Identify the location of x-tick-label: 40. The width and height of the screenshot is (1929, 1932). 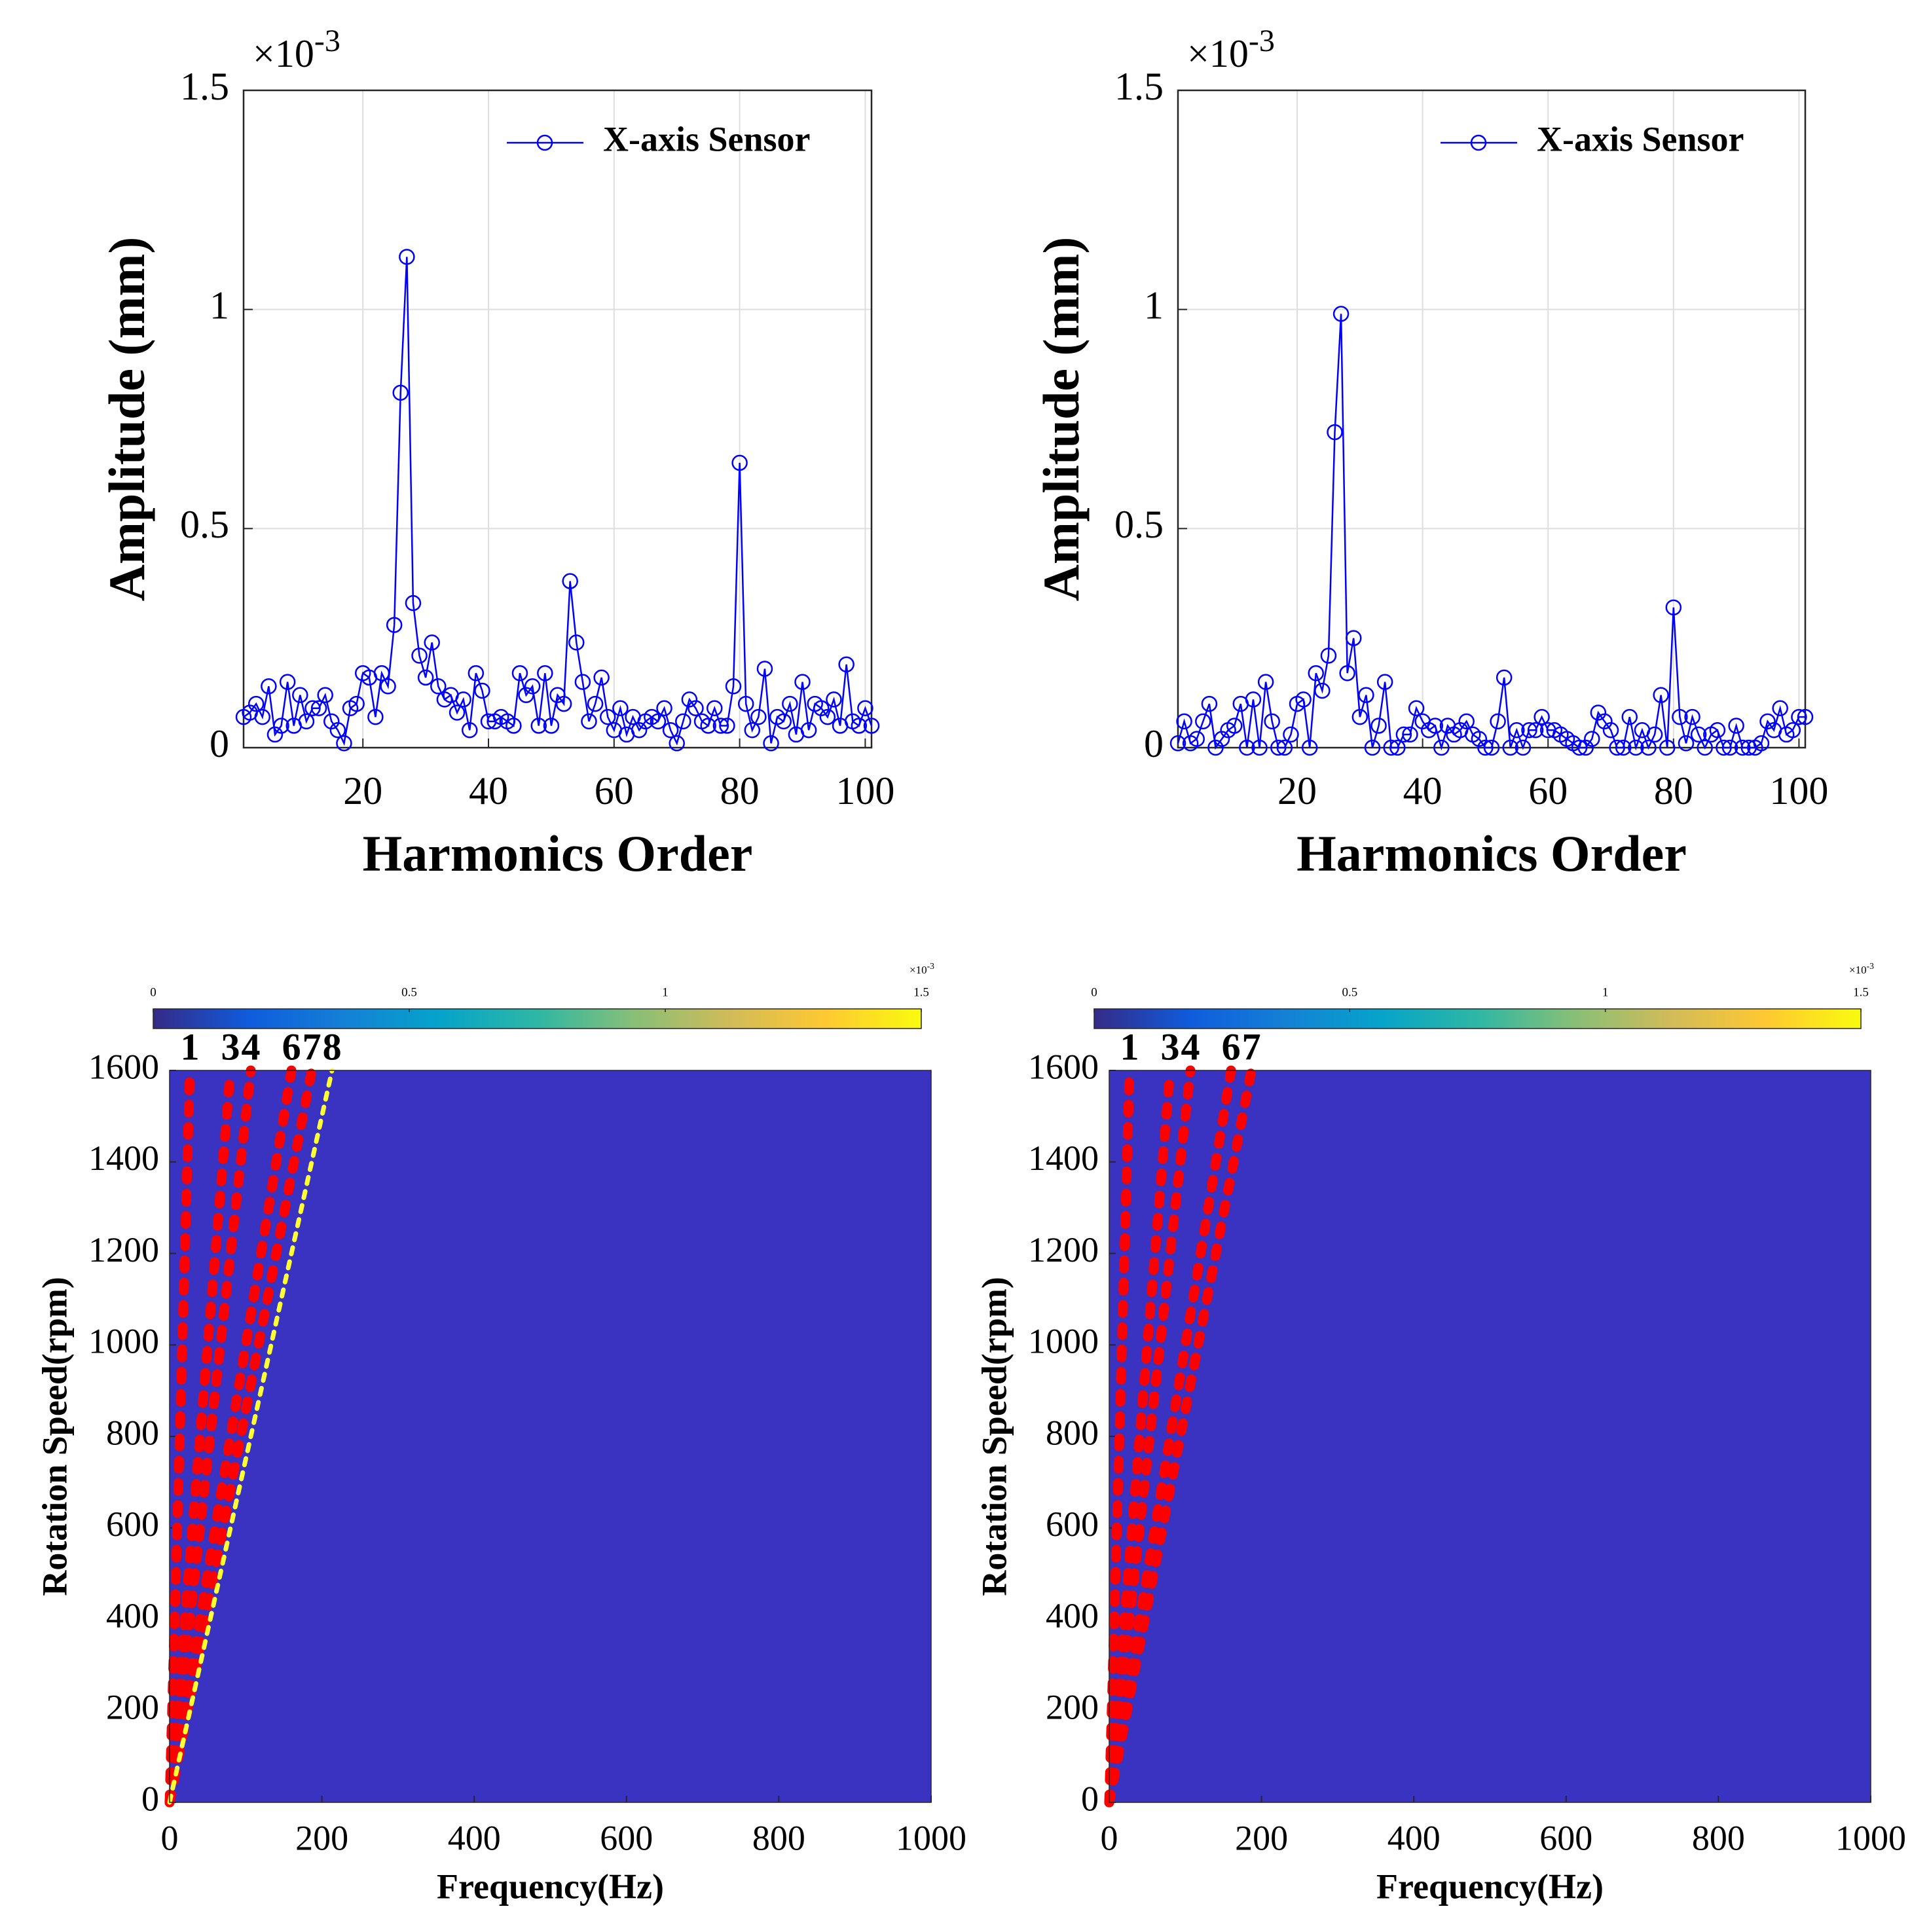
(489, 790).